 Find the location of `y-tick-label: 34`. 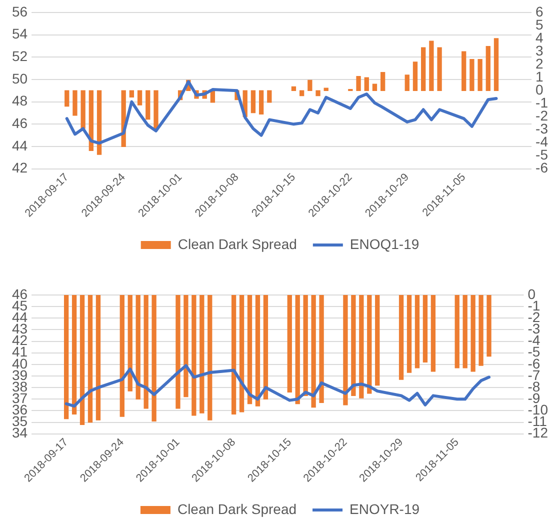

y-tick-label: 34 is located at coordinates (20, 432).